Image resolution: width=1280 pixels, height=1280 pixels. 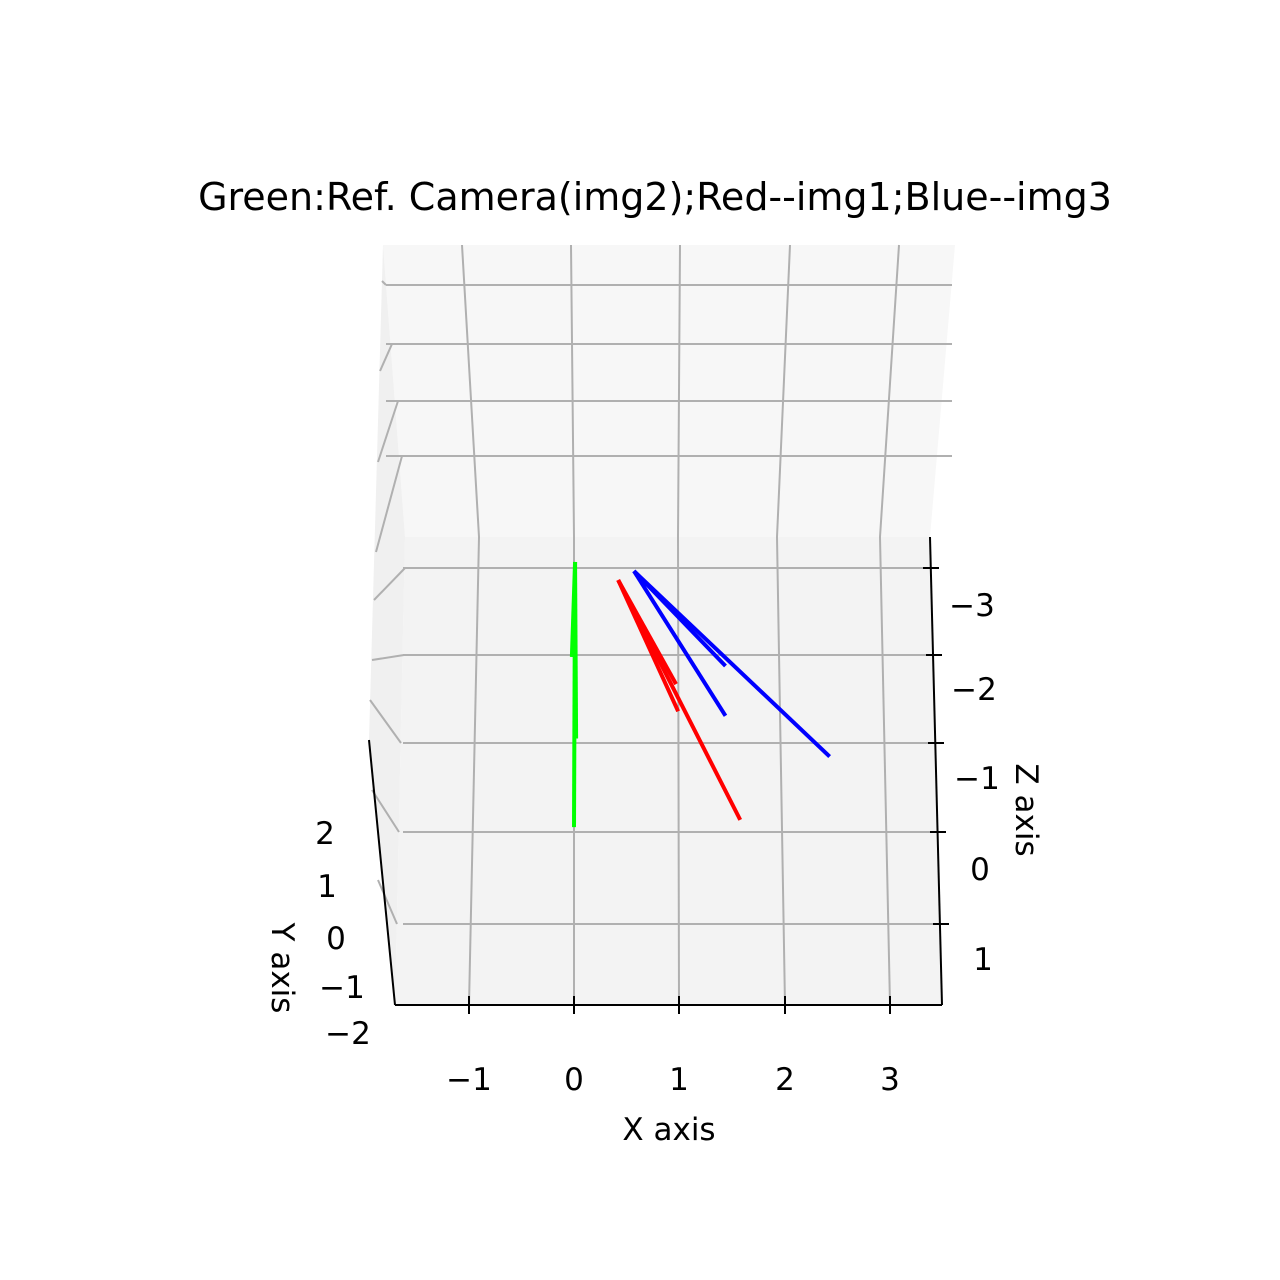 What do you see at coordinates (668, 1130) in the screenshot?
I see `x-axis-label: X axis` at bounding box center [668, 1130].